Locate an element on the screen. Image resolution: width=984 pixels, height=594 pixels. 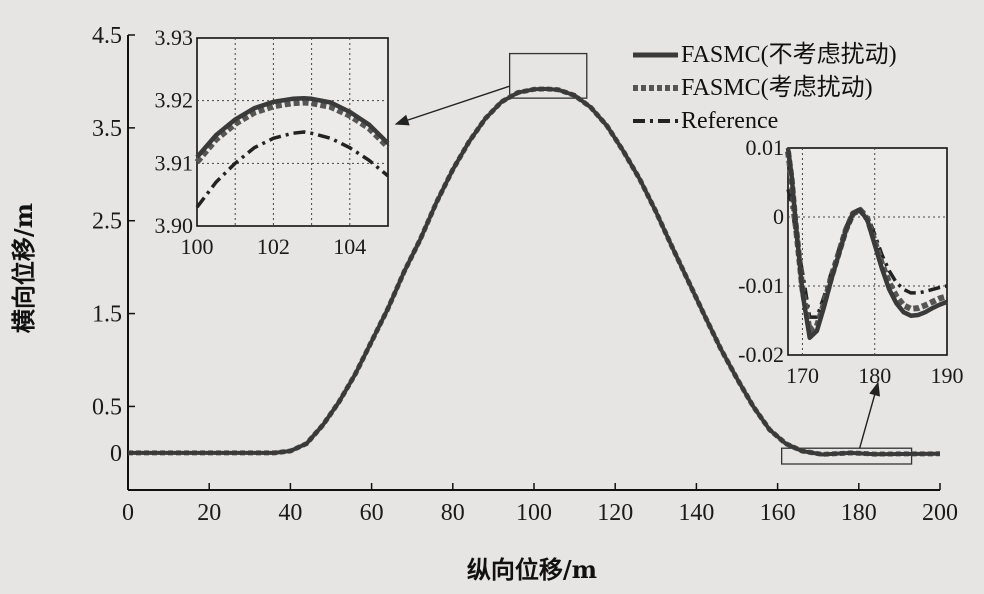
inset-y-tick-label: 3.91 is located at coordinates (174, 162).